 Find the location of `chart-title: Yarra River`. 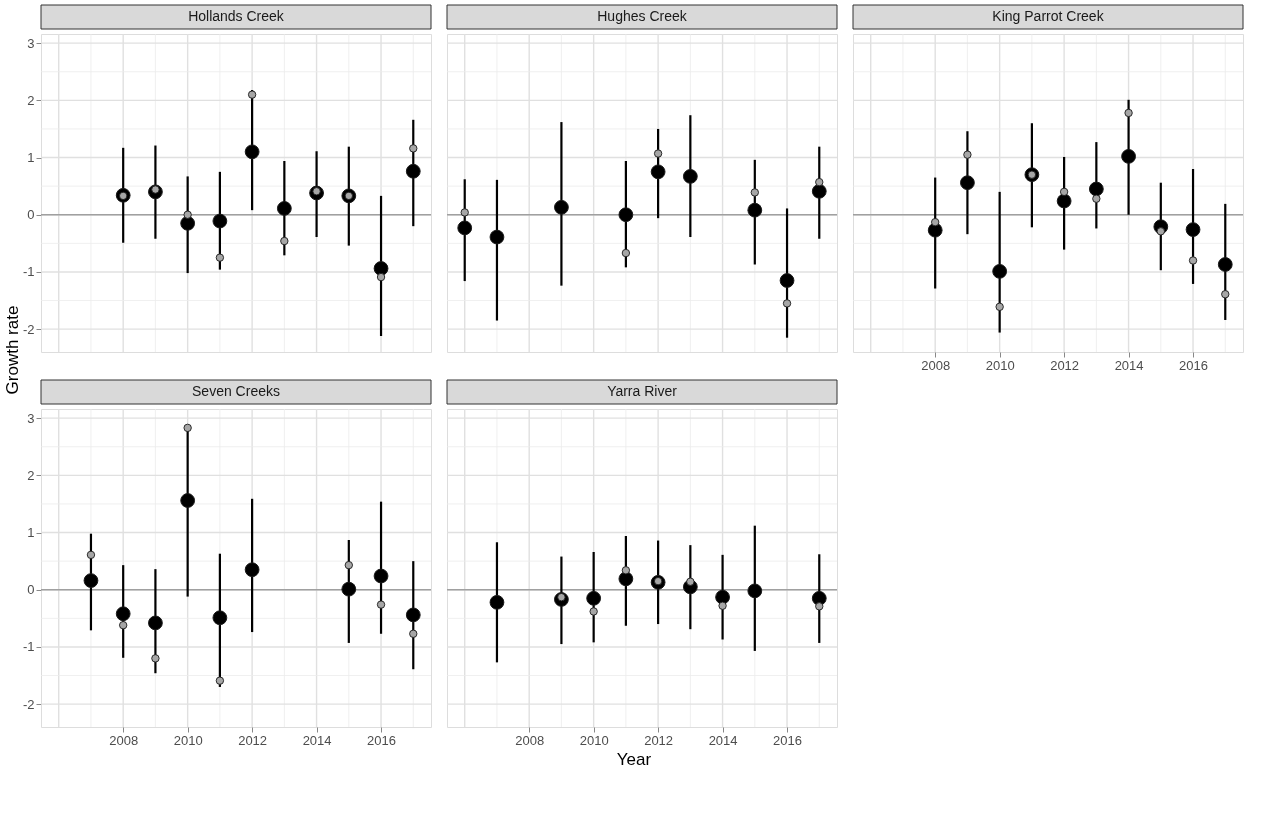

chart-title: Yarra River is located at coordinates (642, 391).